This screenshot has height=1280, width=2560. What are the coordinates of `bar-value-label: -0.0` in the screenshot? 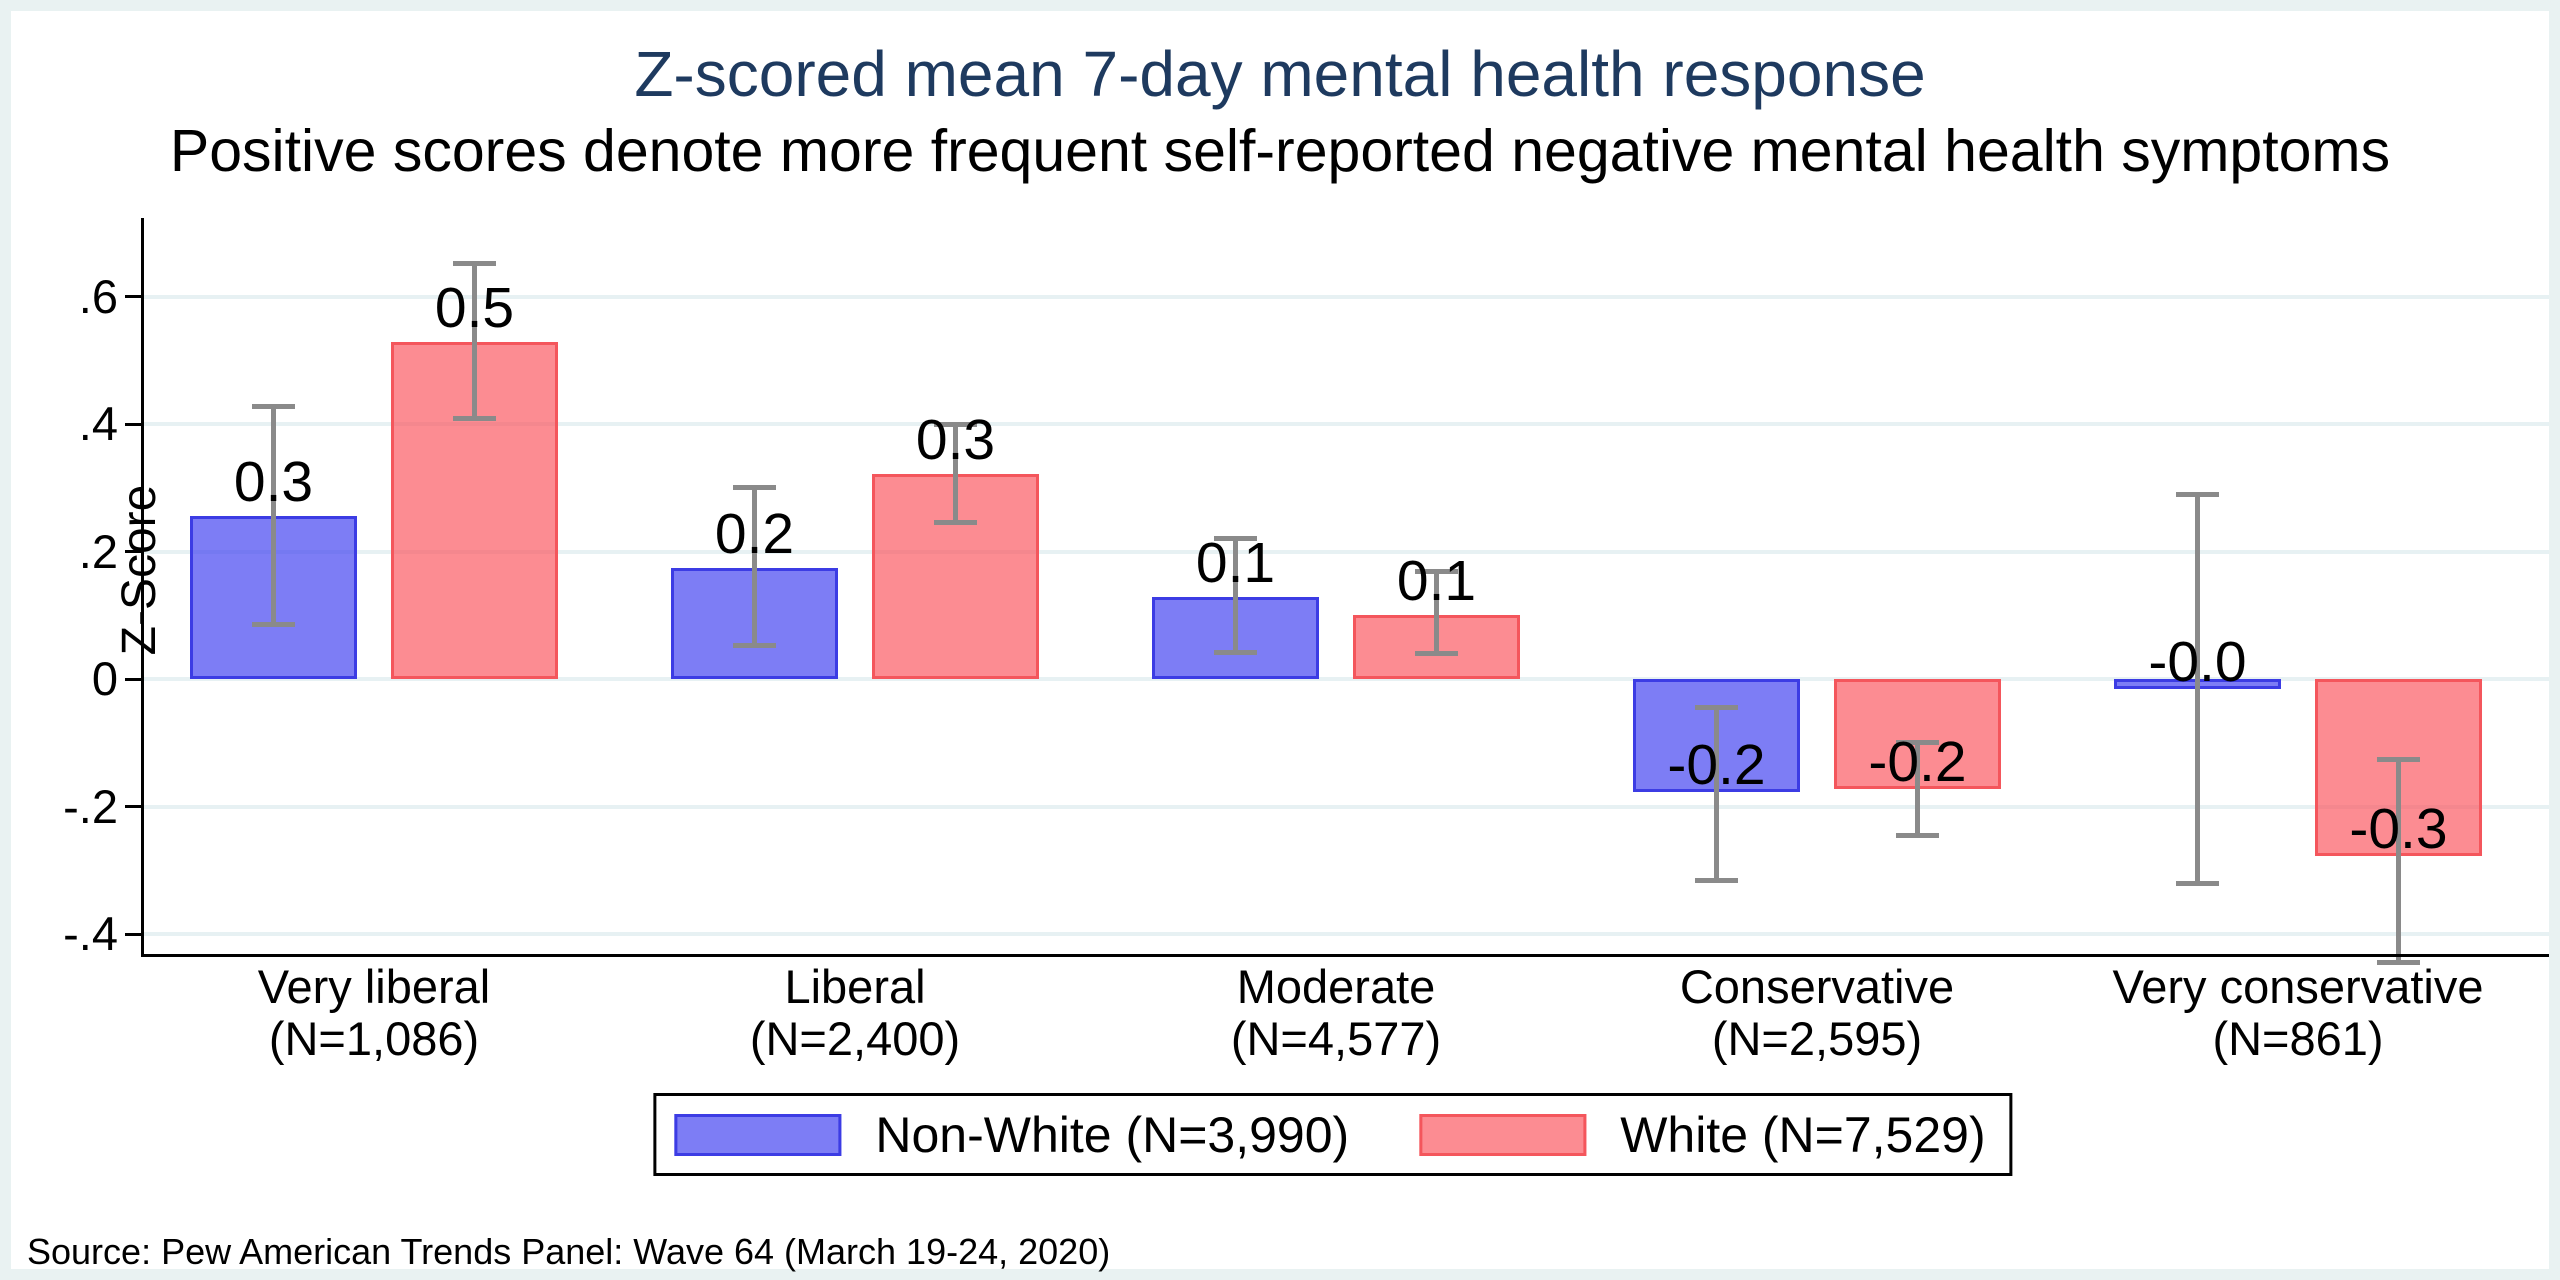 It's located at (2197, 661).